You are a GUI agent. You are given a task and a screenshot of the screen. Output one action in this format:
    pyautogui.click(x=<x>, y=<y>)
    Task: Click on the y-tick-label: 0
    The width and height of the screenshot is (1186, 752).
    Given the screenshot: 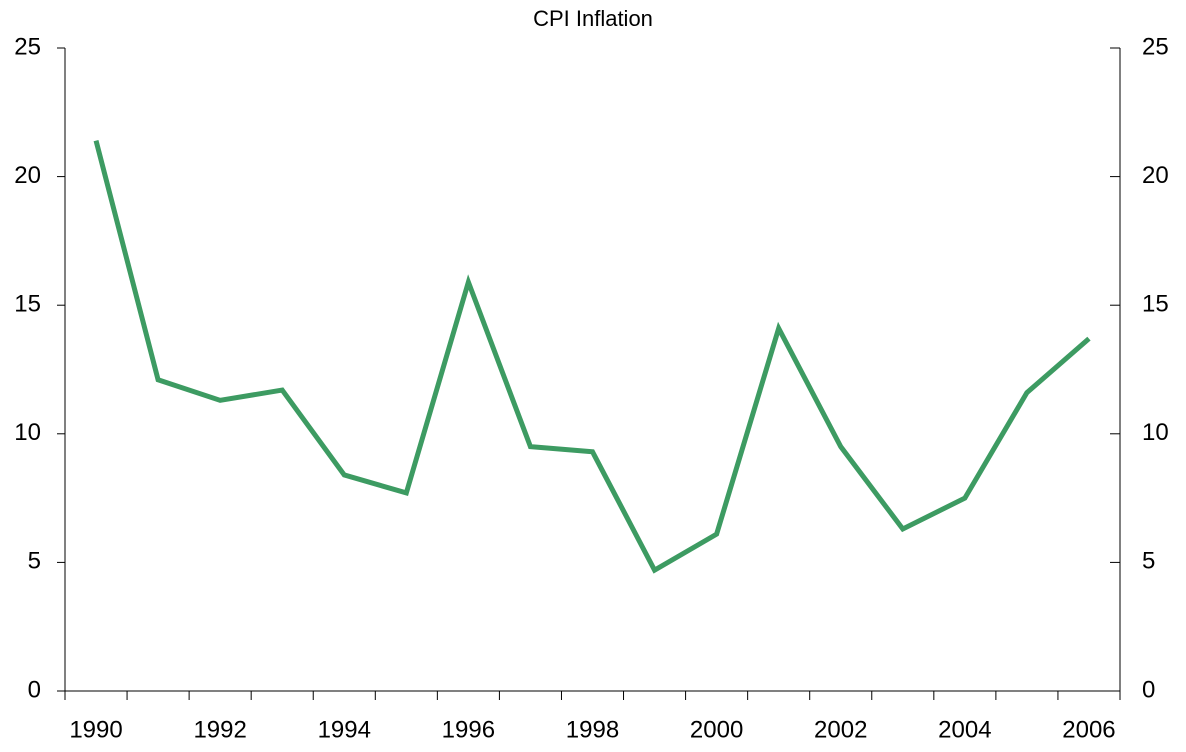 What is the action you would take?
    pyautogui.click(x=34, y=689)
    